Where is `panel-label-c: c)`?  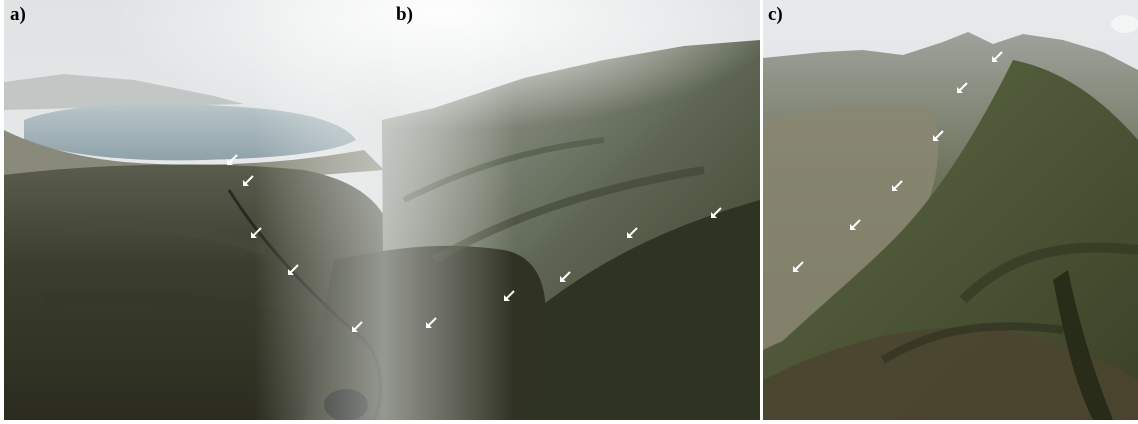 panel-label-c: c) is located at coordinates (775, 14).